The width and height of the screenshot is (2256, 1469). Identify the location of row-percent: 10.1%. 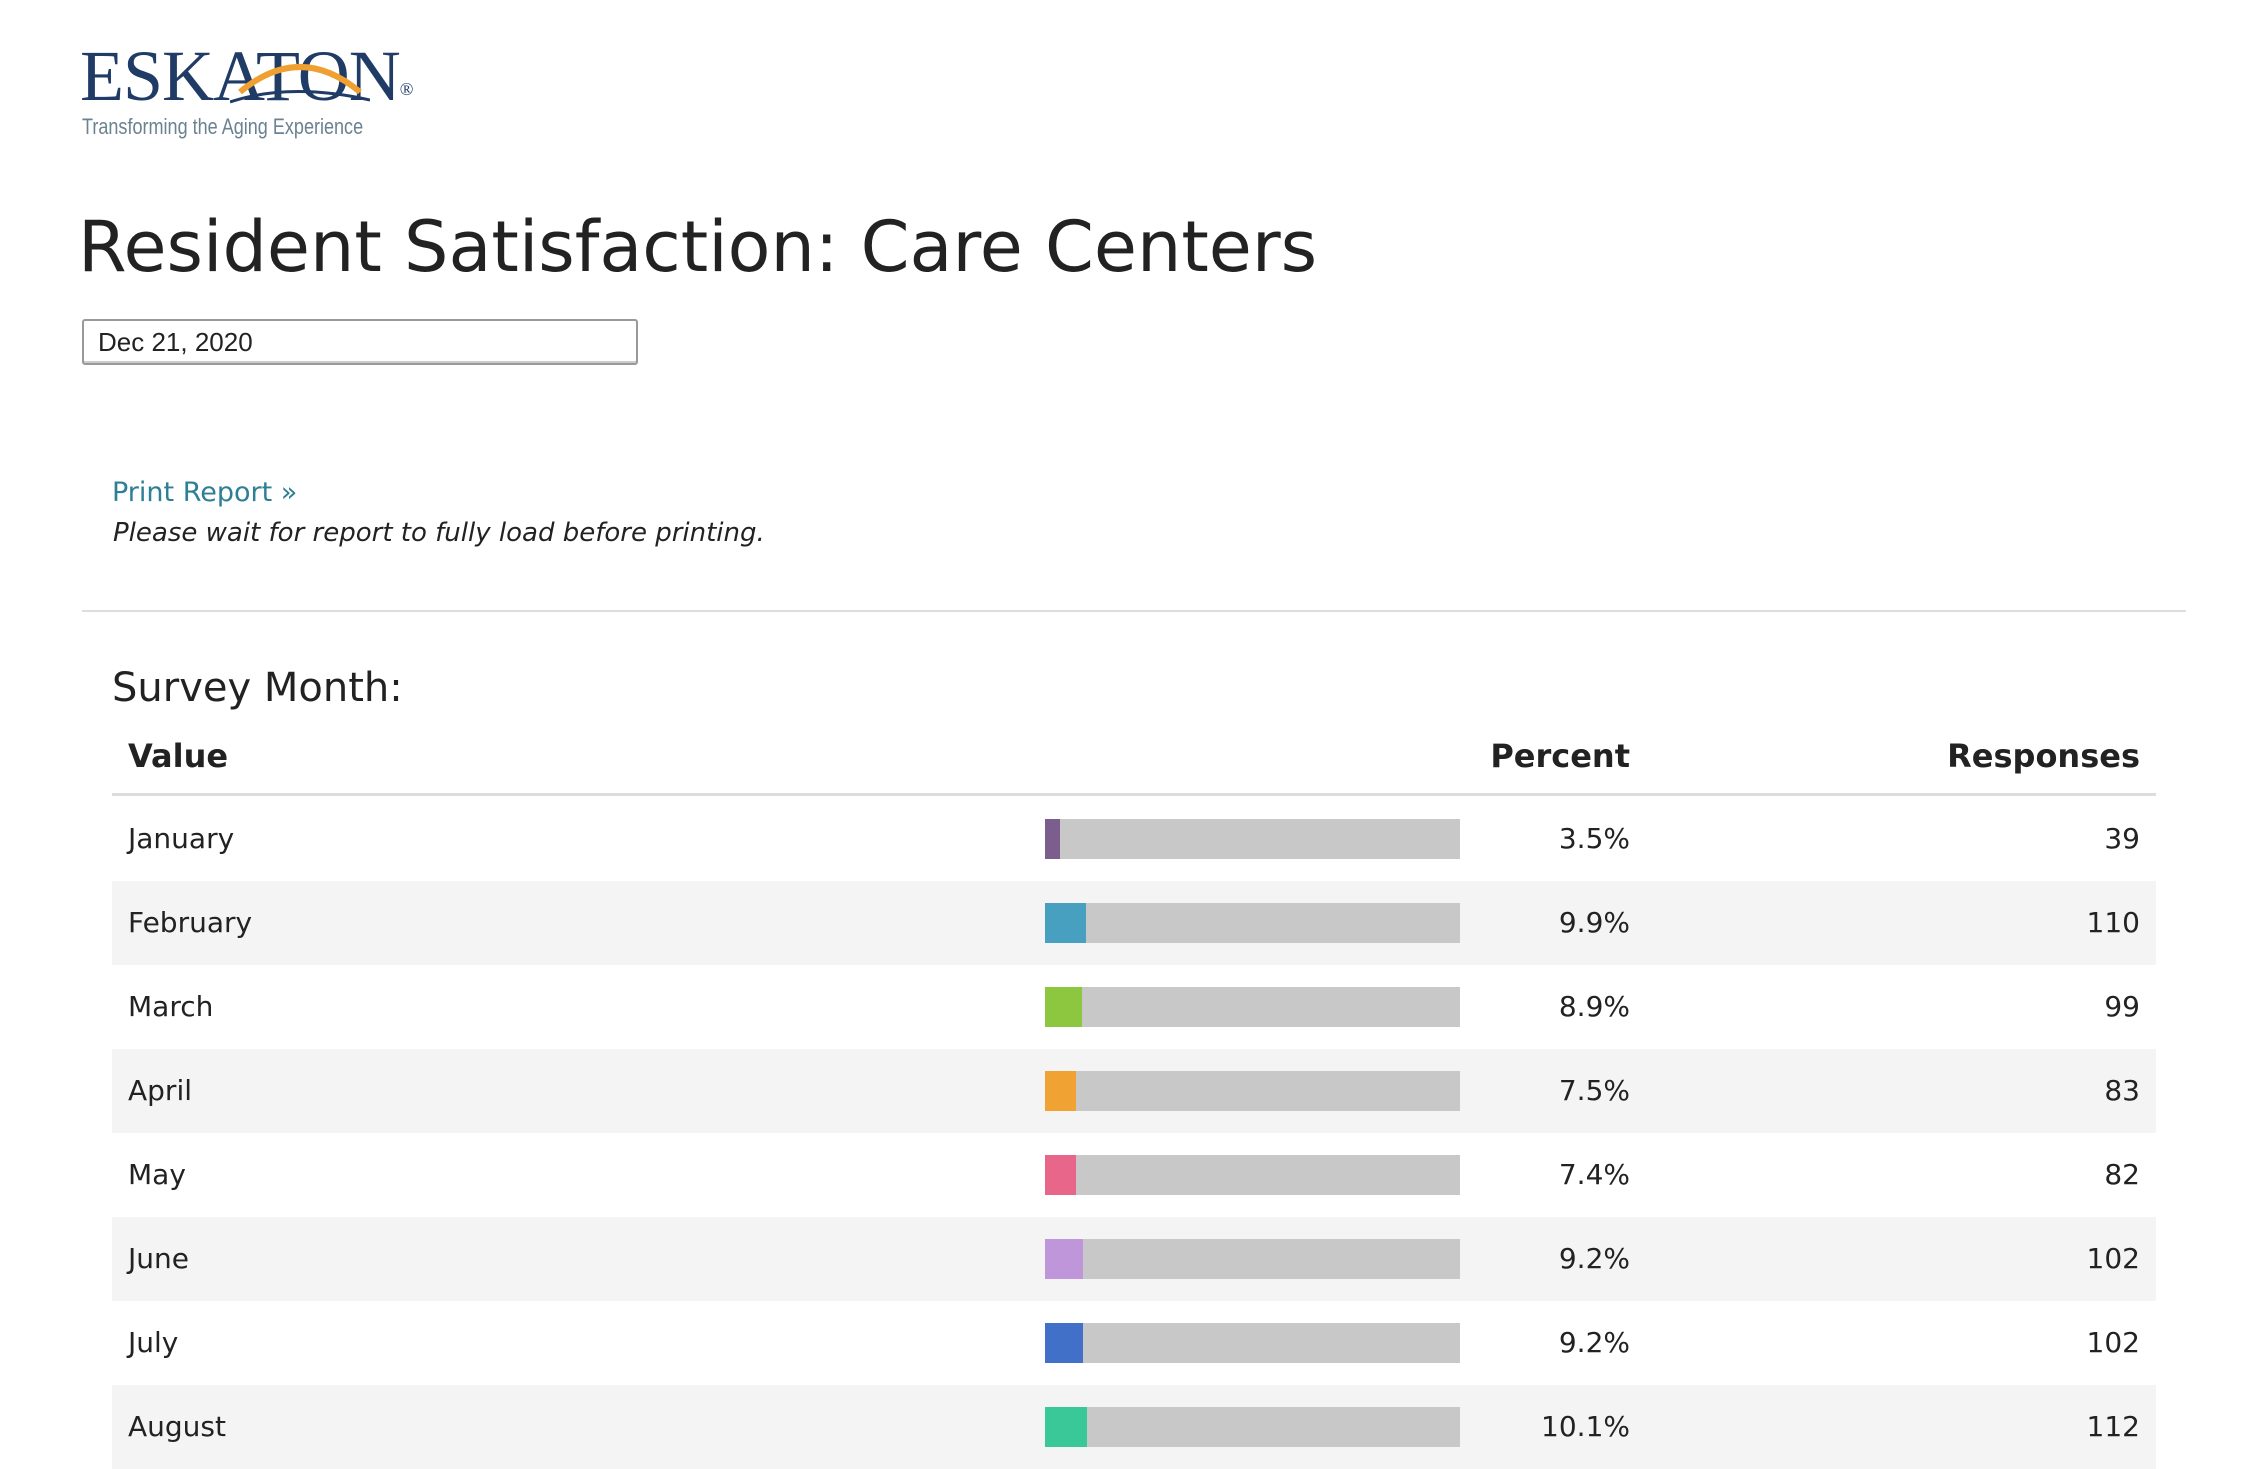
(1585, 1426).